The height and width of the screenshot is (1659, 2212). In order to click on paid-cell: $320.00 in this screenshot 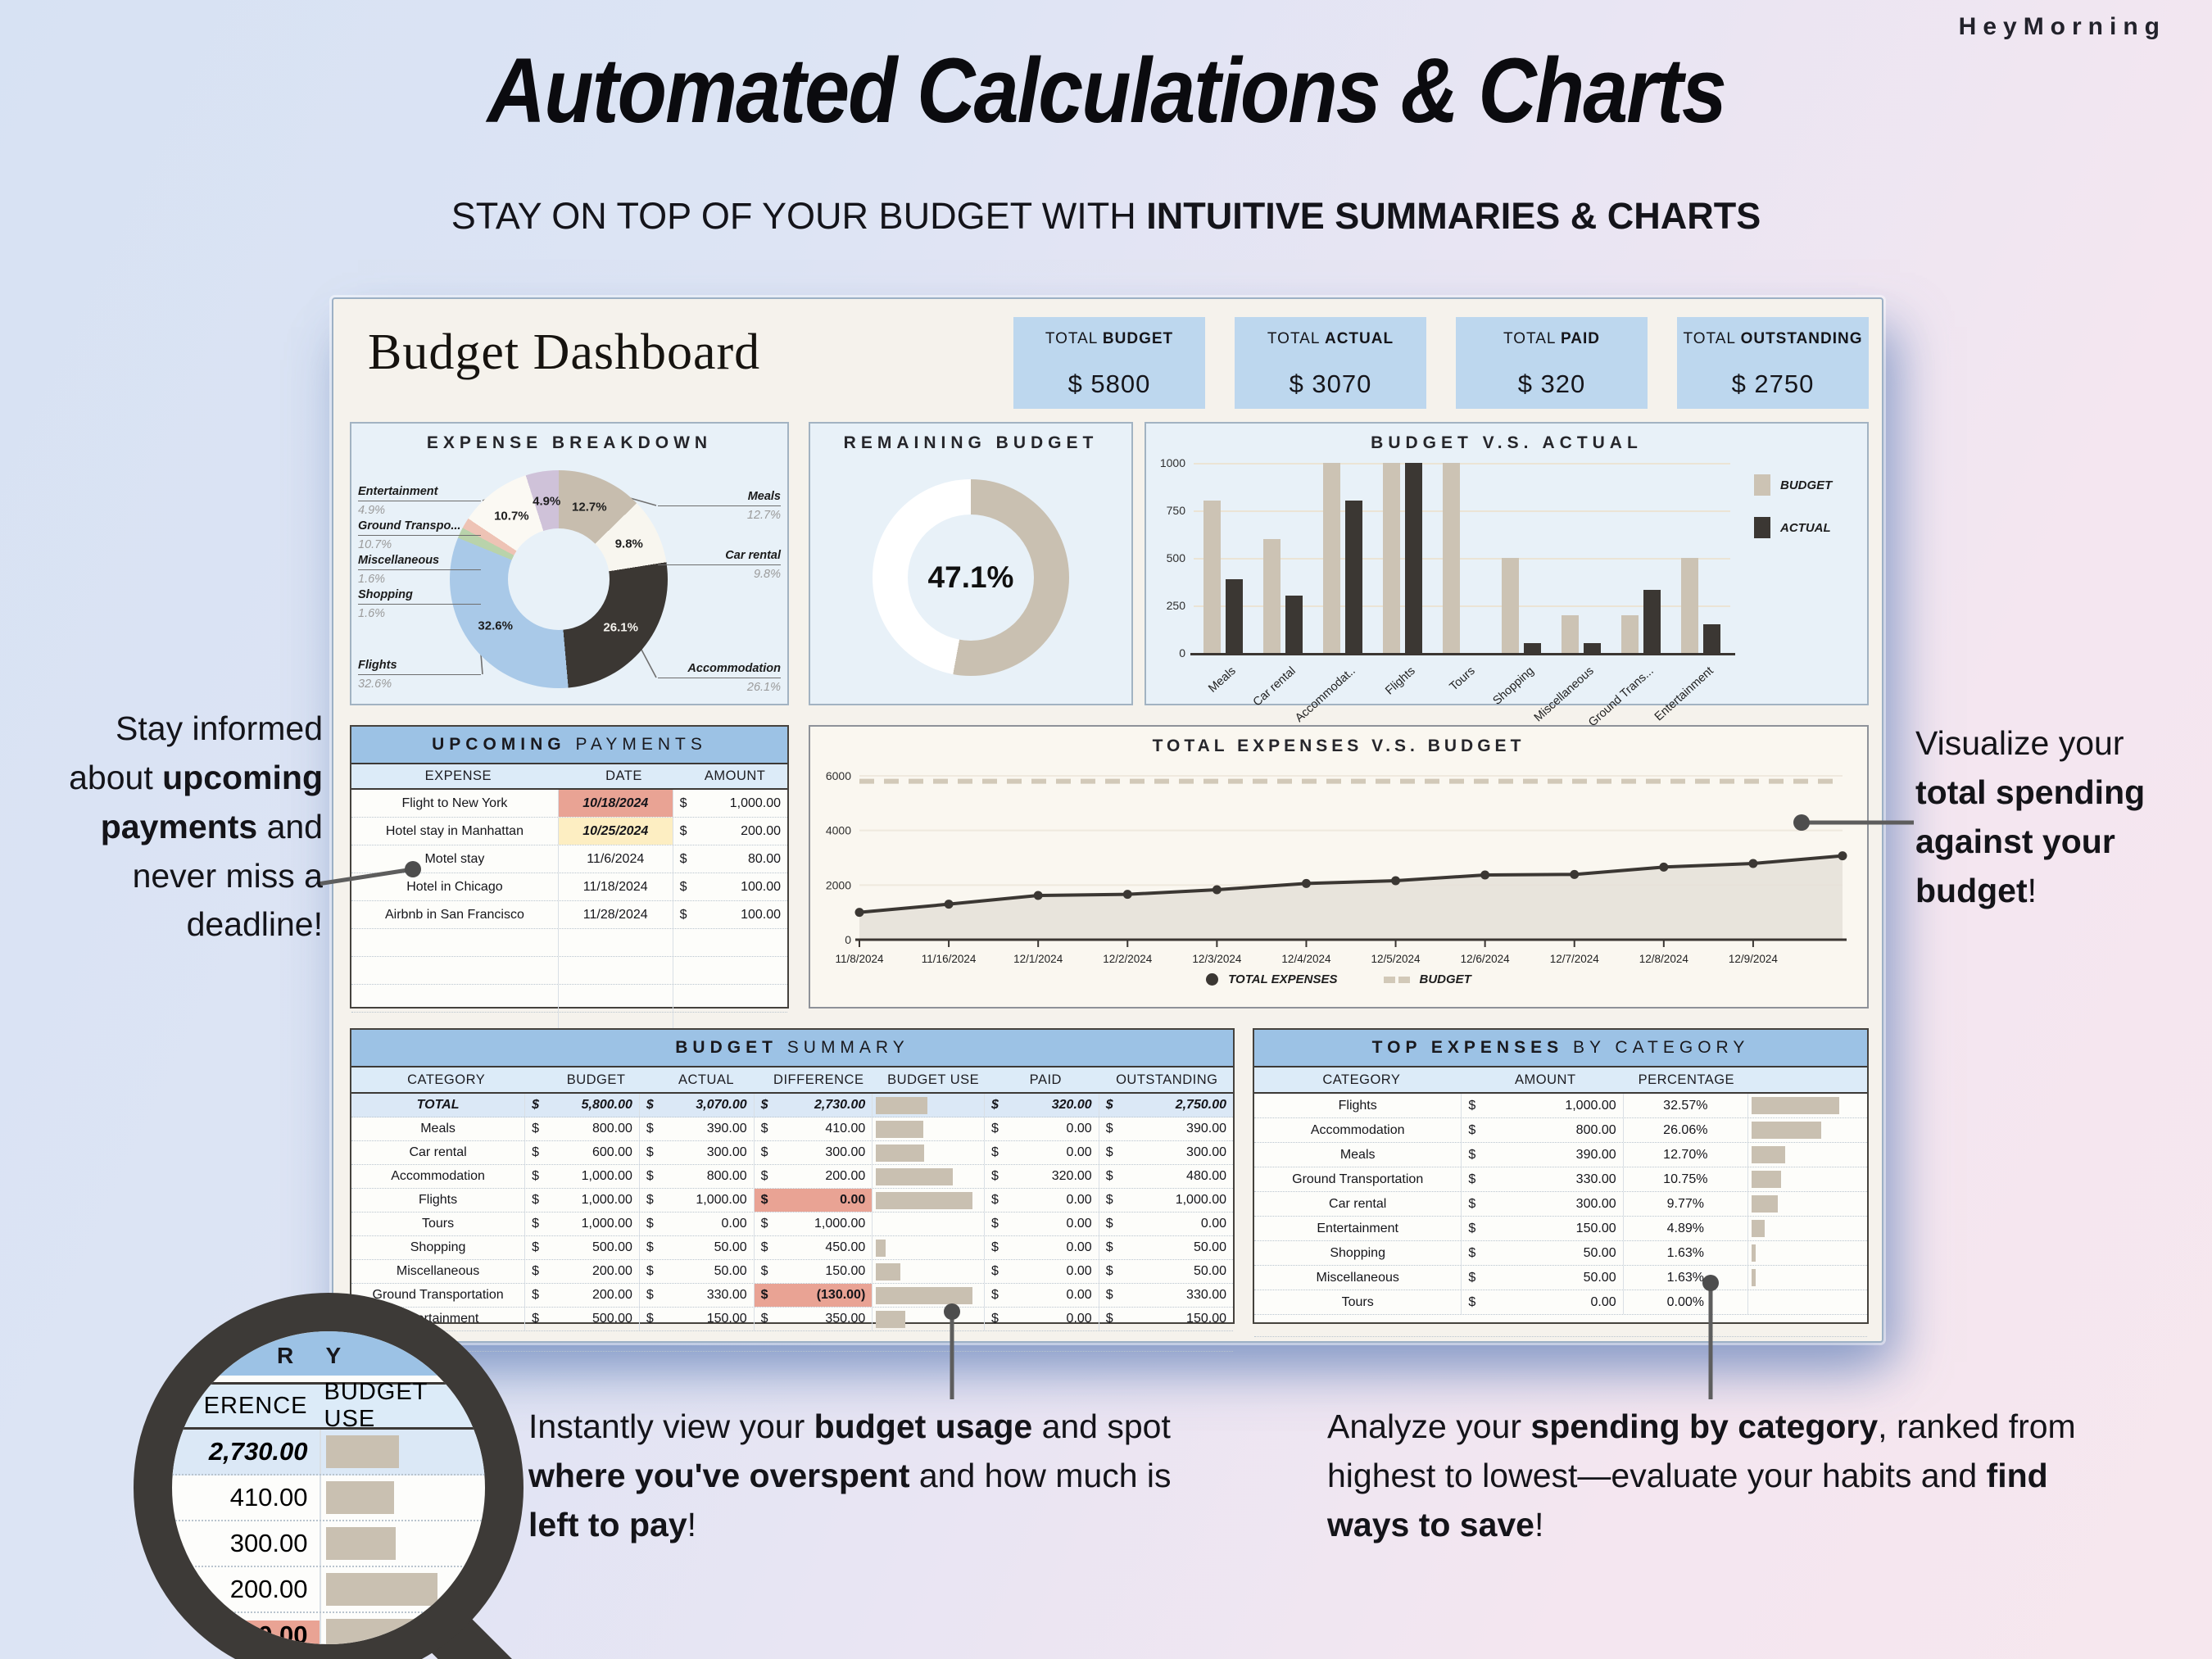, I will do `click(1041, 1105)`.